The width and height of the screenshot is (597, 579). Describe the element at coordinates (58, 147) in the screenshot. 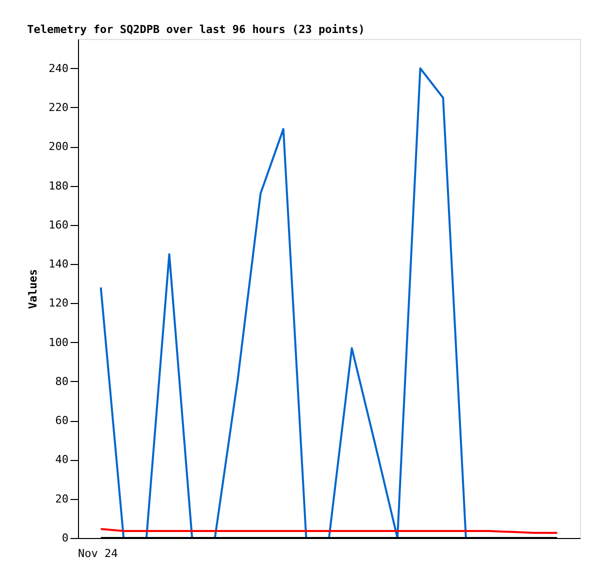

I see `y-tick-label: 200` at that location.